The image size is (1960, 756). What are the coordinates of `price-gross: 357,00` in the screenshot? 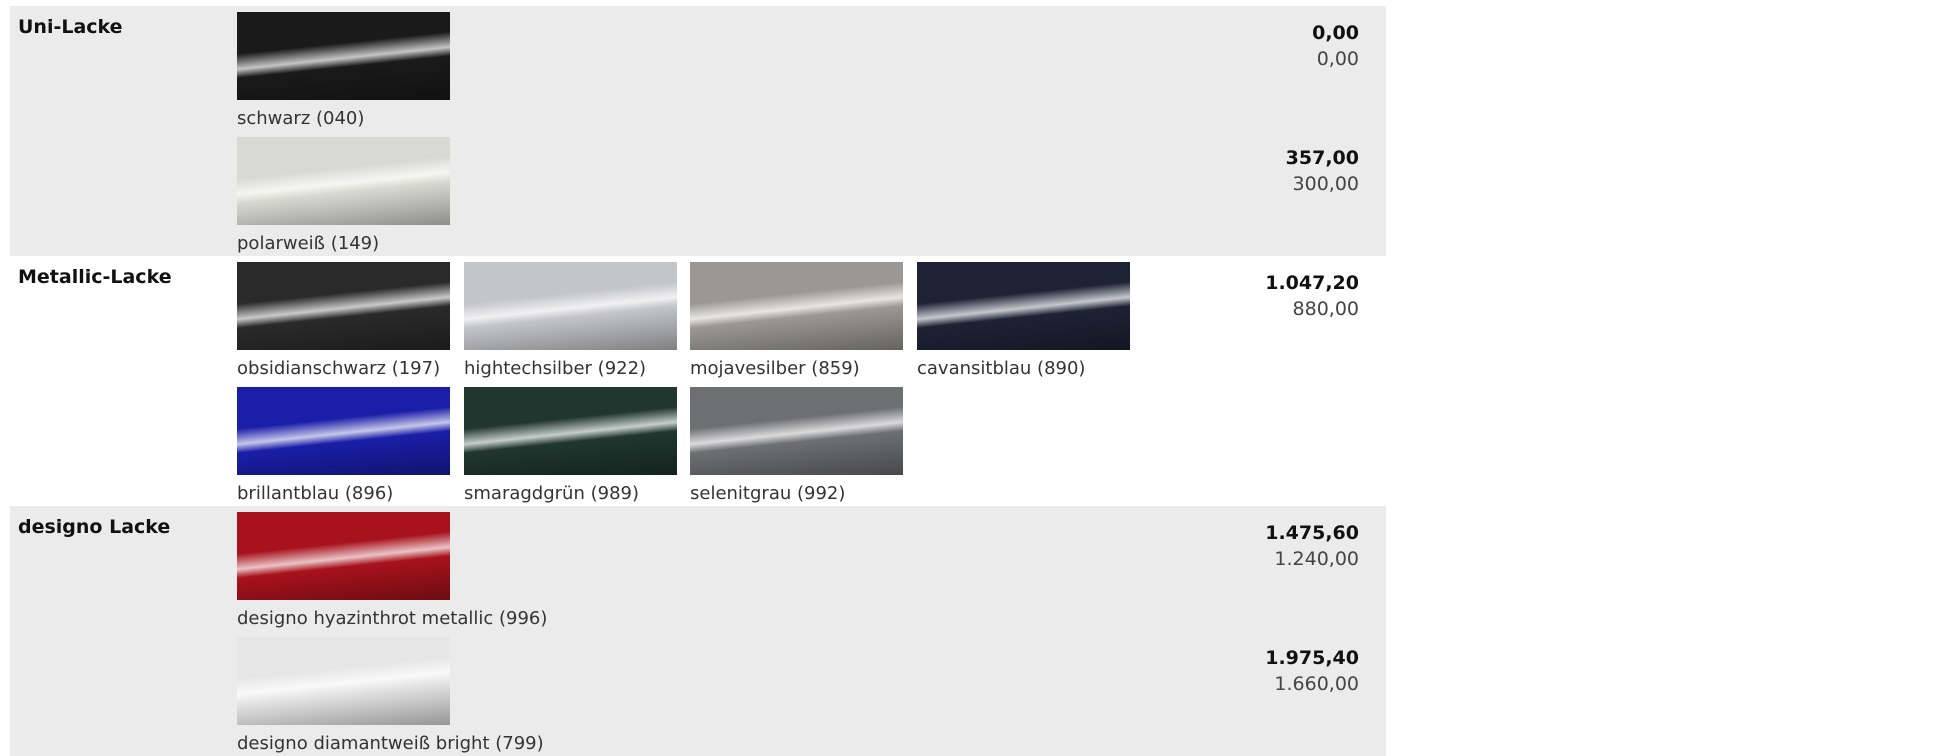 It's located at (1322, 158).